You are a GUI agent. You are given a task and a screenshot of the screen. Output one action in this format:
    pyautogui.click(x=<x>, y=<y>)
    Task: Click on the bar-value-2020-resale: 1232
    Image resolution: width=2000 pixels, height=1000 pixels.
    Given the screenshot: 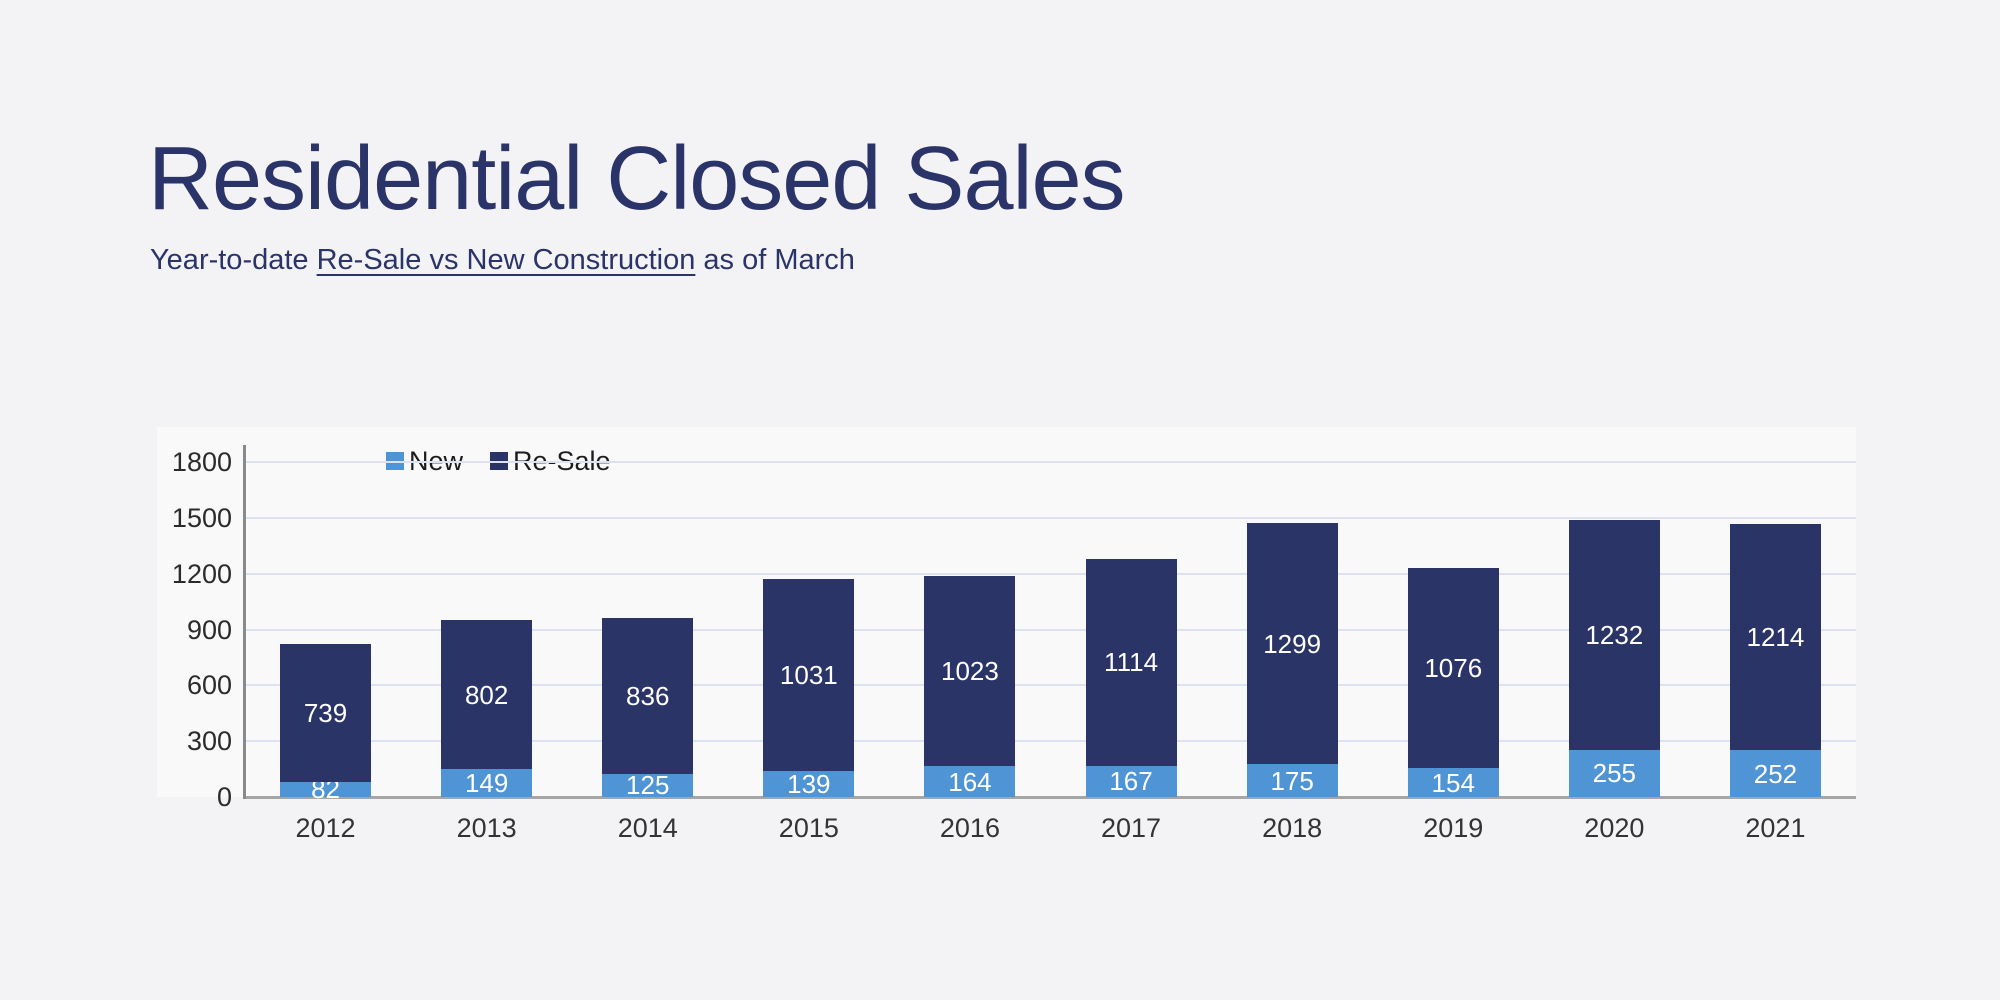 What is the action you would take?
    pyautogui.click(x=1614, y=634)
    